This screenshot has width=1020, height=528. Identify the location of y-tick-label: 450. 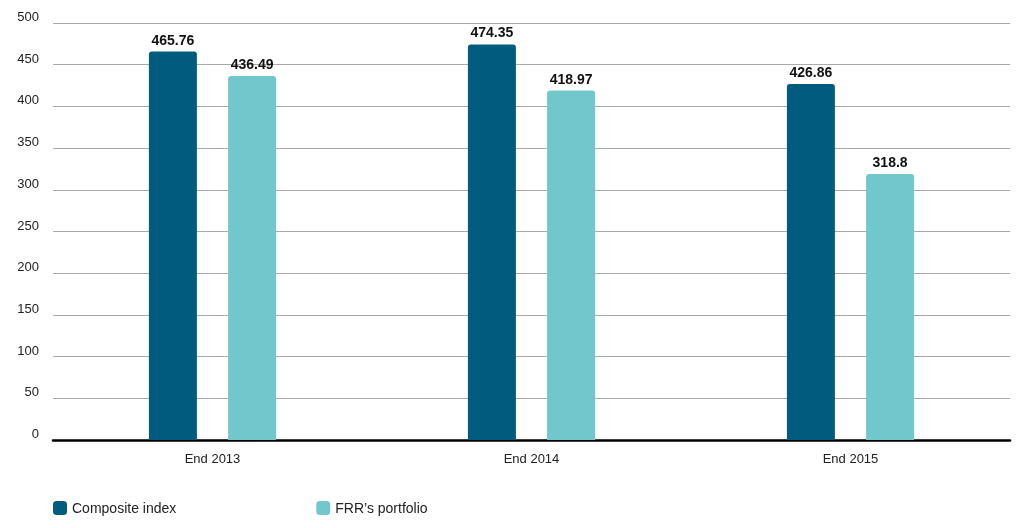
(28, 58).